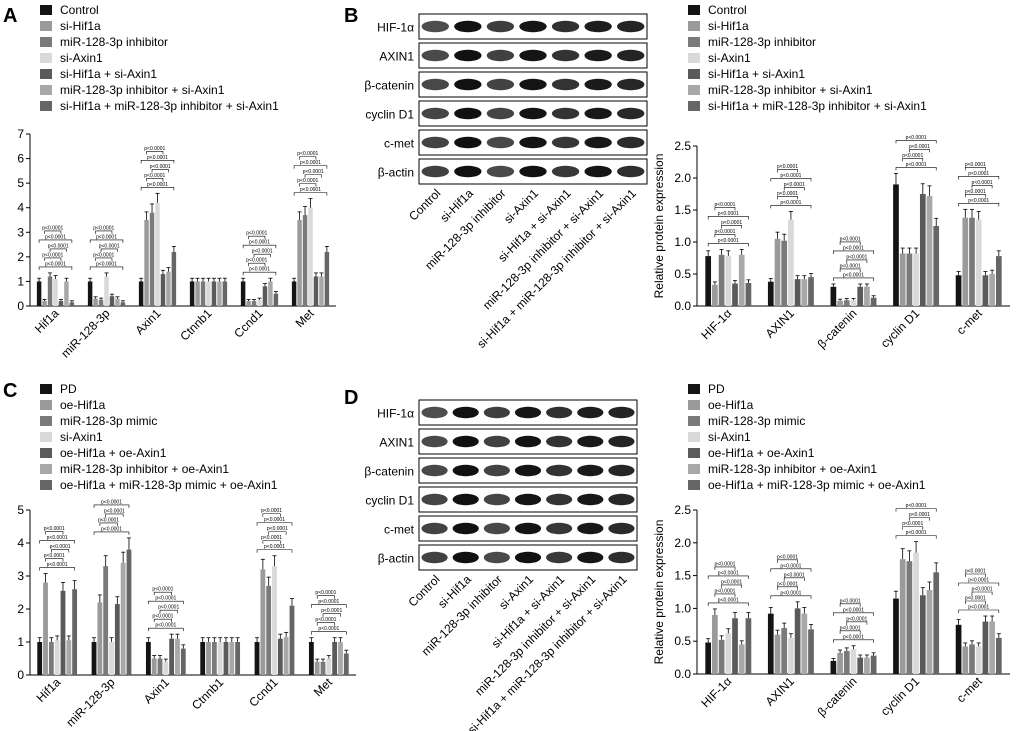  What do you see at coordinates (68, 389) in the screenshot?
I see `legend-label: PD` at bounding box center [68, 389].